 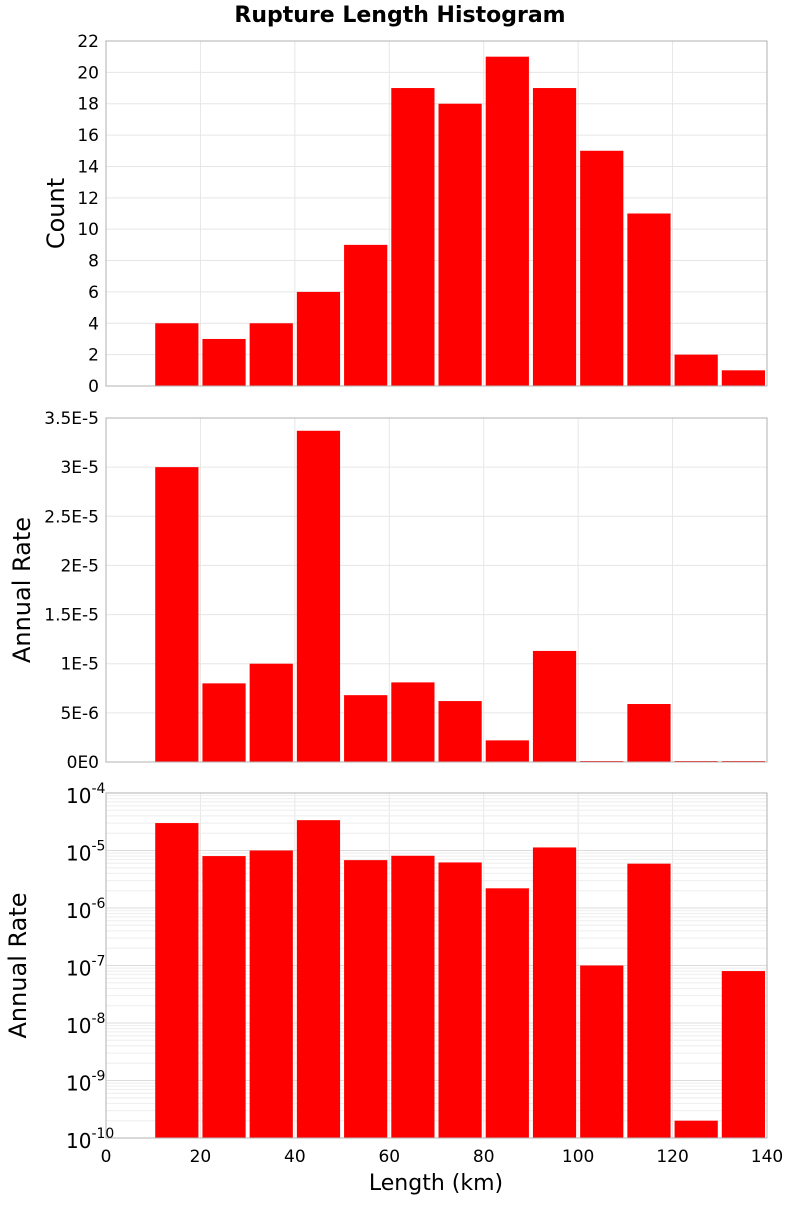 What do you see at coordinates (389, 1157) in the screenshot?
I see `x-tick-label: 60` at bounding box center [389, 1157].